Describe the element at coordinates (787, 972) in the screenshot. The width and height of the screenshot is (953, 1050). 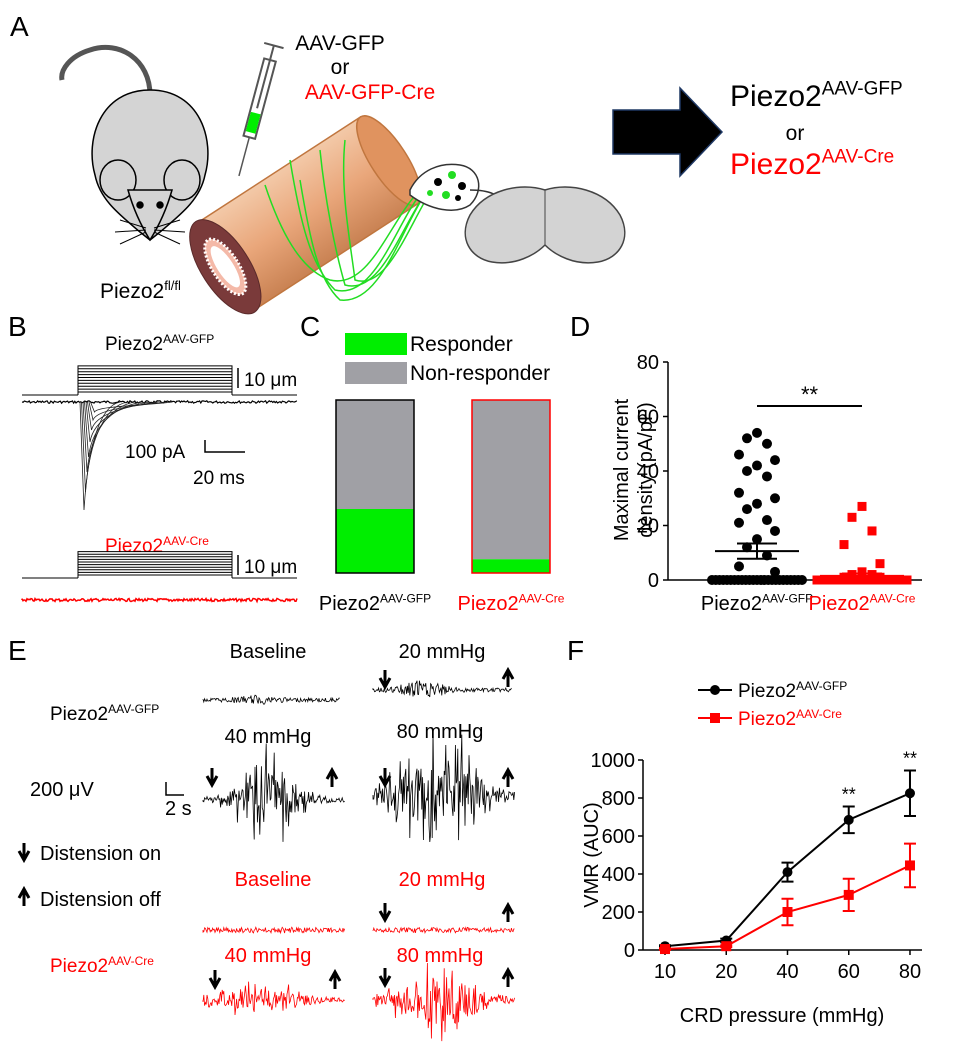
I see `x-tick-label: 40` at that location.